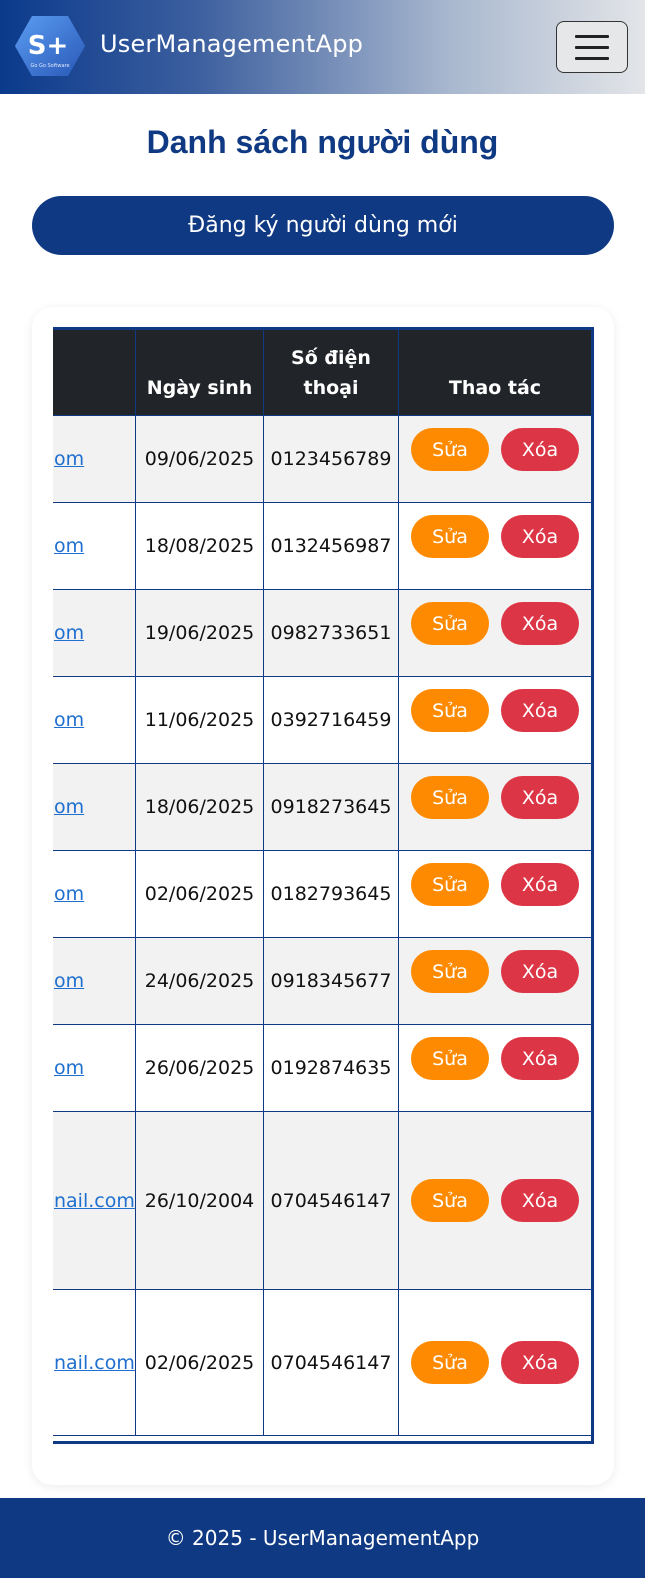  Describe the element at coordinates (331, 372) in the screenshot. I see `header-phone: Số điện thoại` at that location.